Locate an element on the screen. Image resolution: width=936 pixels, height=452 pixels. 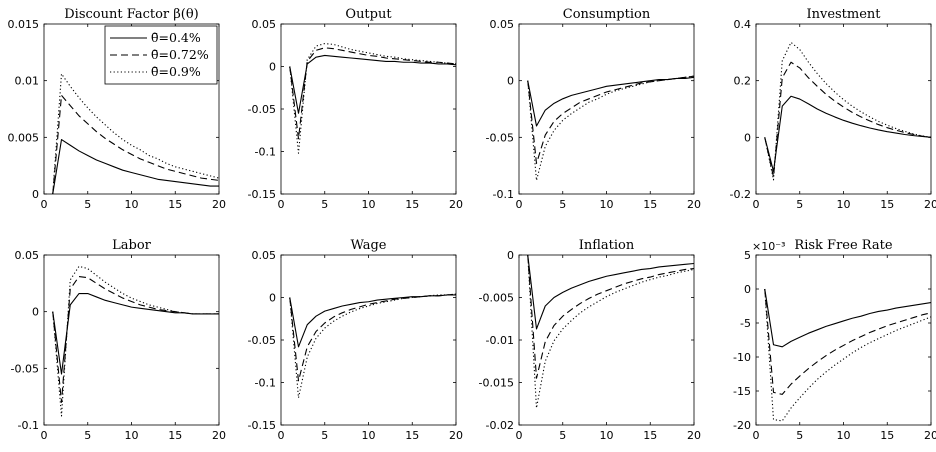
y-tick-label: 0.2 is located at coordinates (743, 81).